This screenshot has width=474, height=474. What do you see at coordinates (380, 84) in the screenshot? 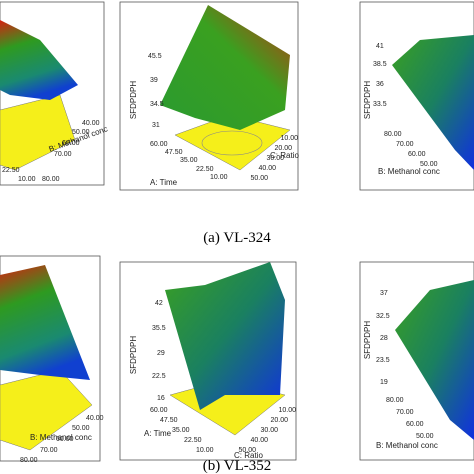
I see `tick-label: 36` at bounding box center [380, 84].